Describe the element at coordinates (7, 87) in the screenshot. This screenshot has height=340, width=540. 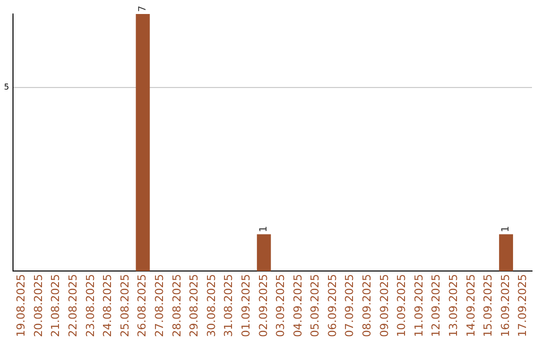
I see `y-tick-label: 5` at that location.